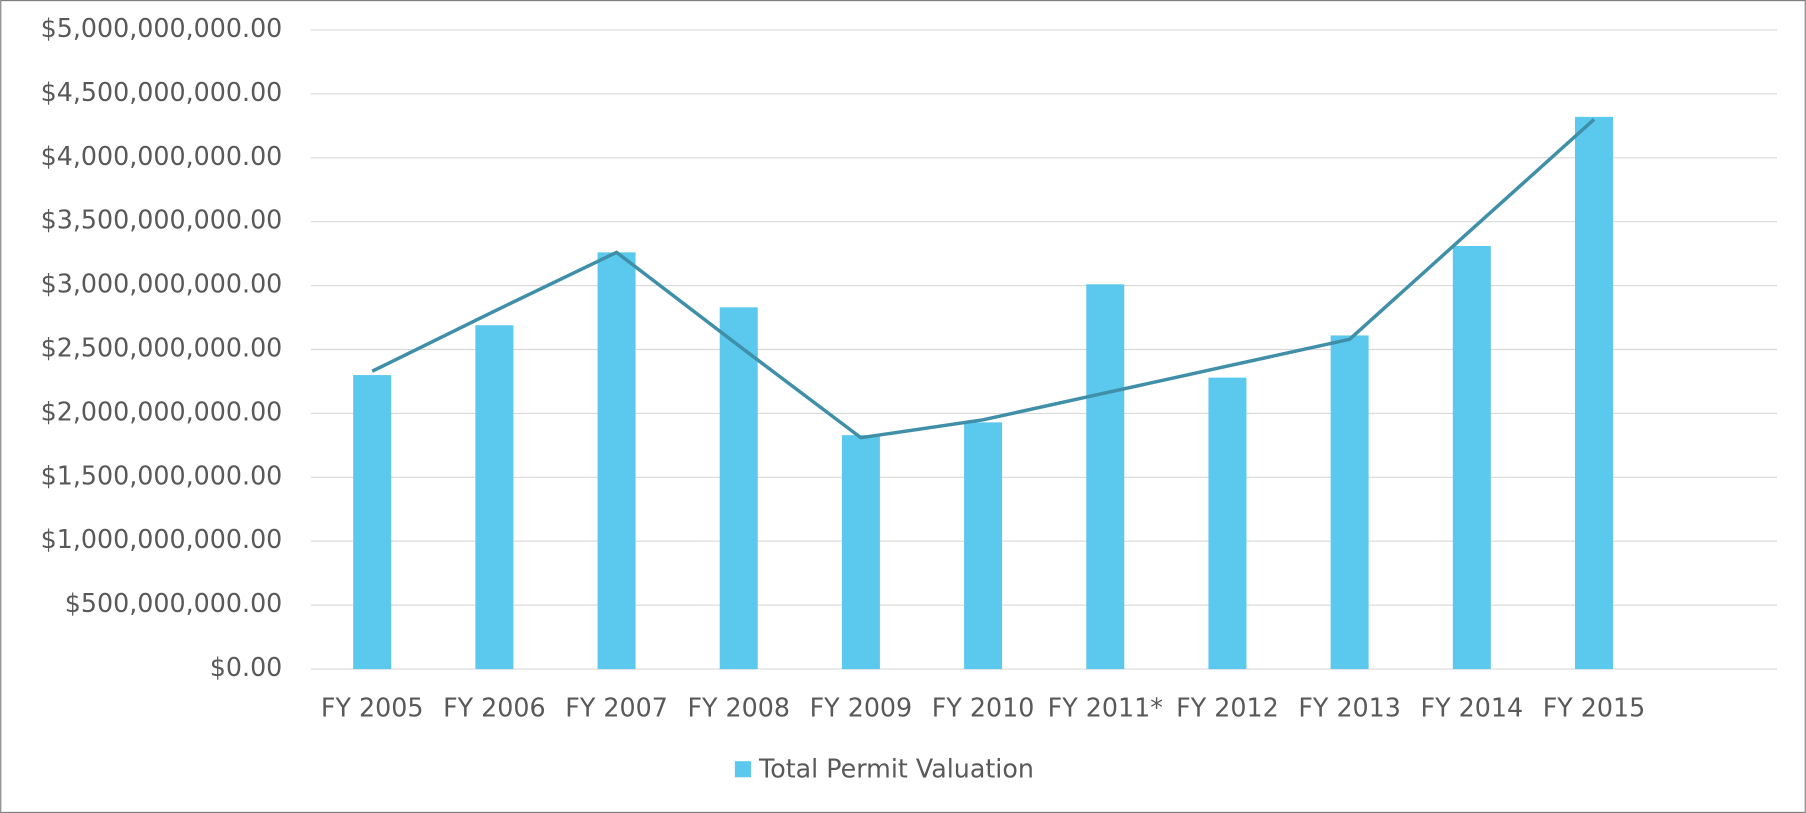 The height and width of the screenshot is (813, 1806). Describe the element at coordinates (162, 475) in the screenshot. I see `y-tick-label: $1,500,000,000.00` at that location.